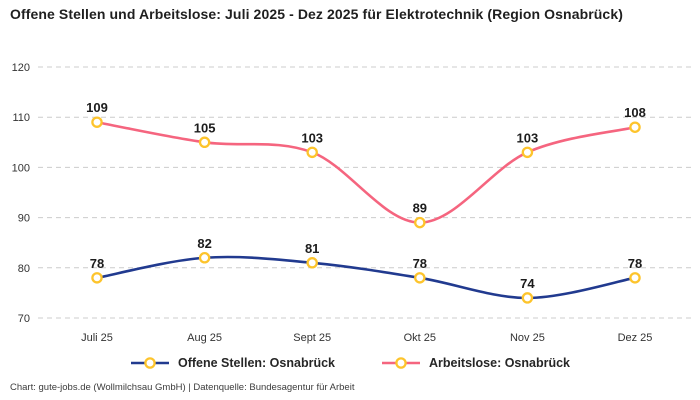 The height and width of the screenshot is (400, 700). What do you see at coordinates (204, 338) in the screenshot?
I see `x-tick-label: Aug 25` at bounding box center [204, 338].